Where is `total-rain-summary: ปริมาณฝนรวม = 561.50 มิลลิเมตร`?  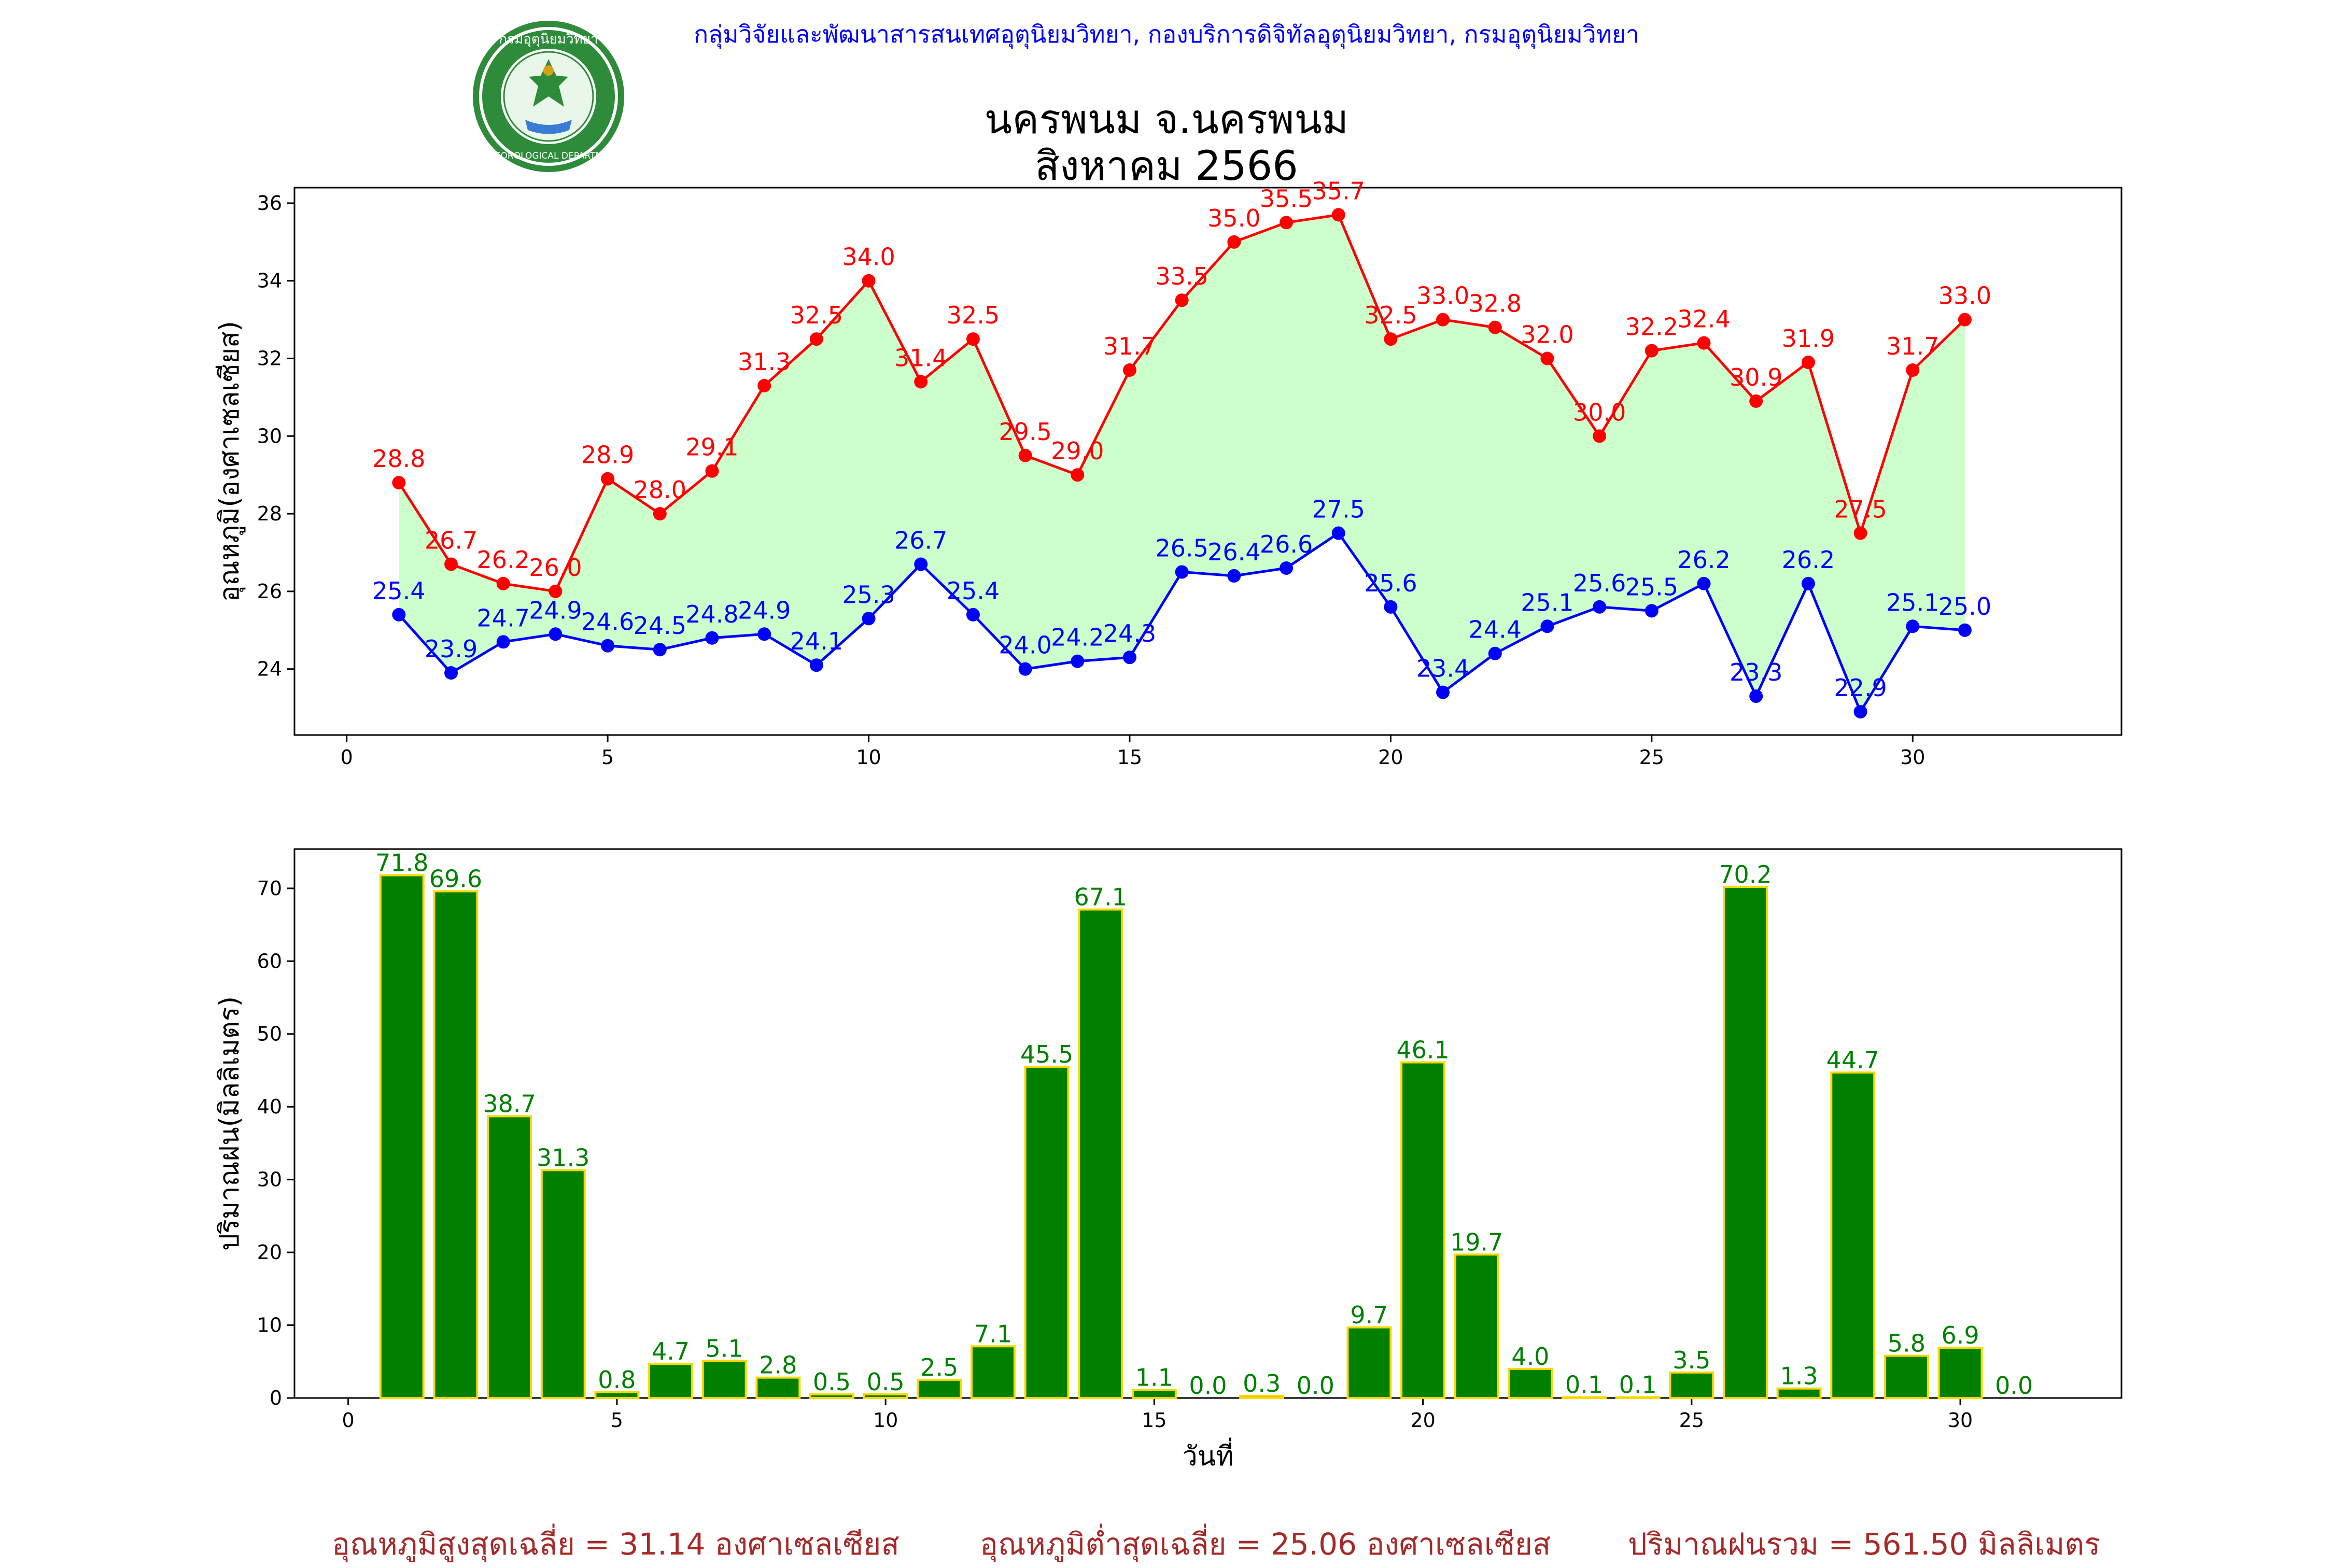
total-rain-summary: ปริมาณฝนรวม = 561.50 มิลลิเมตร is located at coordinates (1865, 1544).